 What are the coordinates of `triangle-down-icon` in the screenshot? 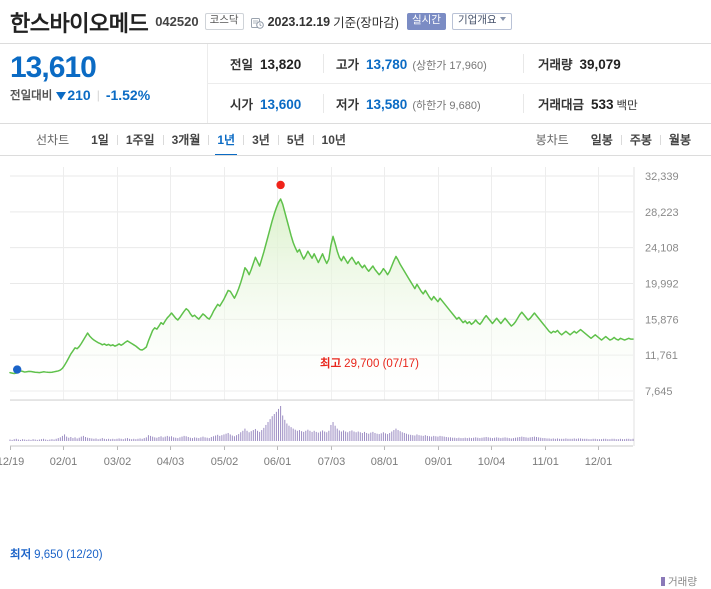 It's located at (61, 96).